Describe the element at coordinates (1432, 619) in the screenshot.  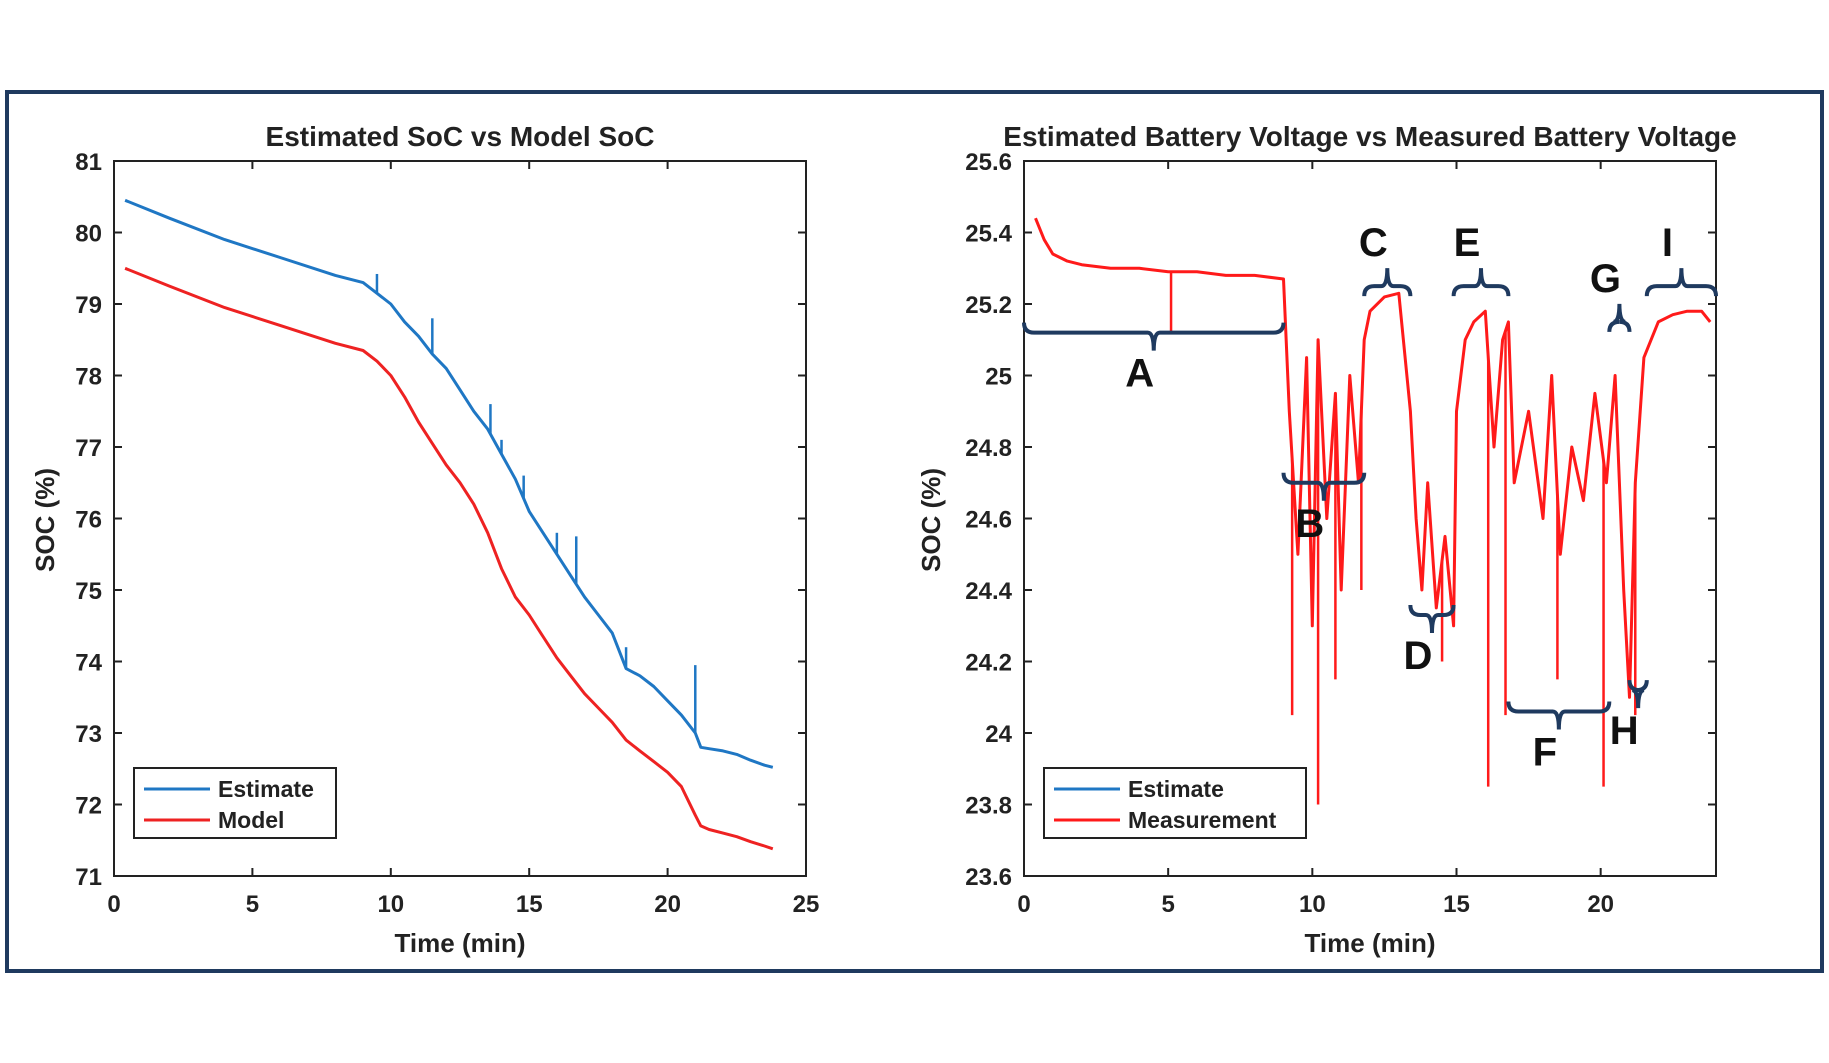
I see `annotation-brace-d` at that location.